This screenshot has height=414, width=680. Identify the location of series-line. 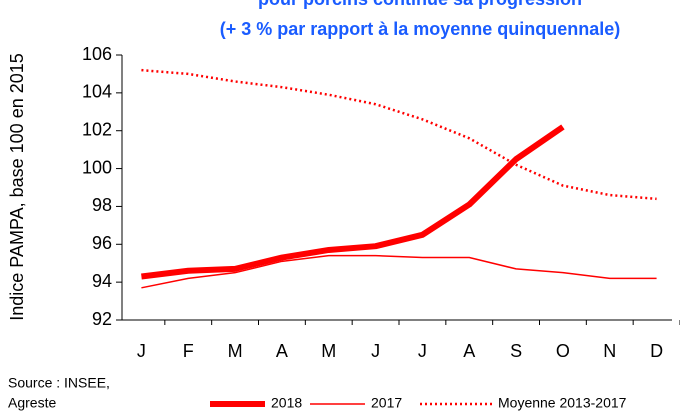
(399, 271).